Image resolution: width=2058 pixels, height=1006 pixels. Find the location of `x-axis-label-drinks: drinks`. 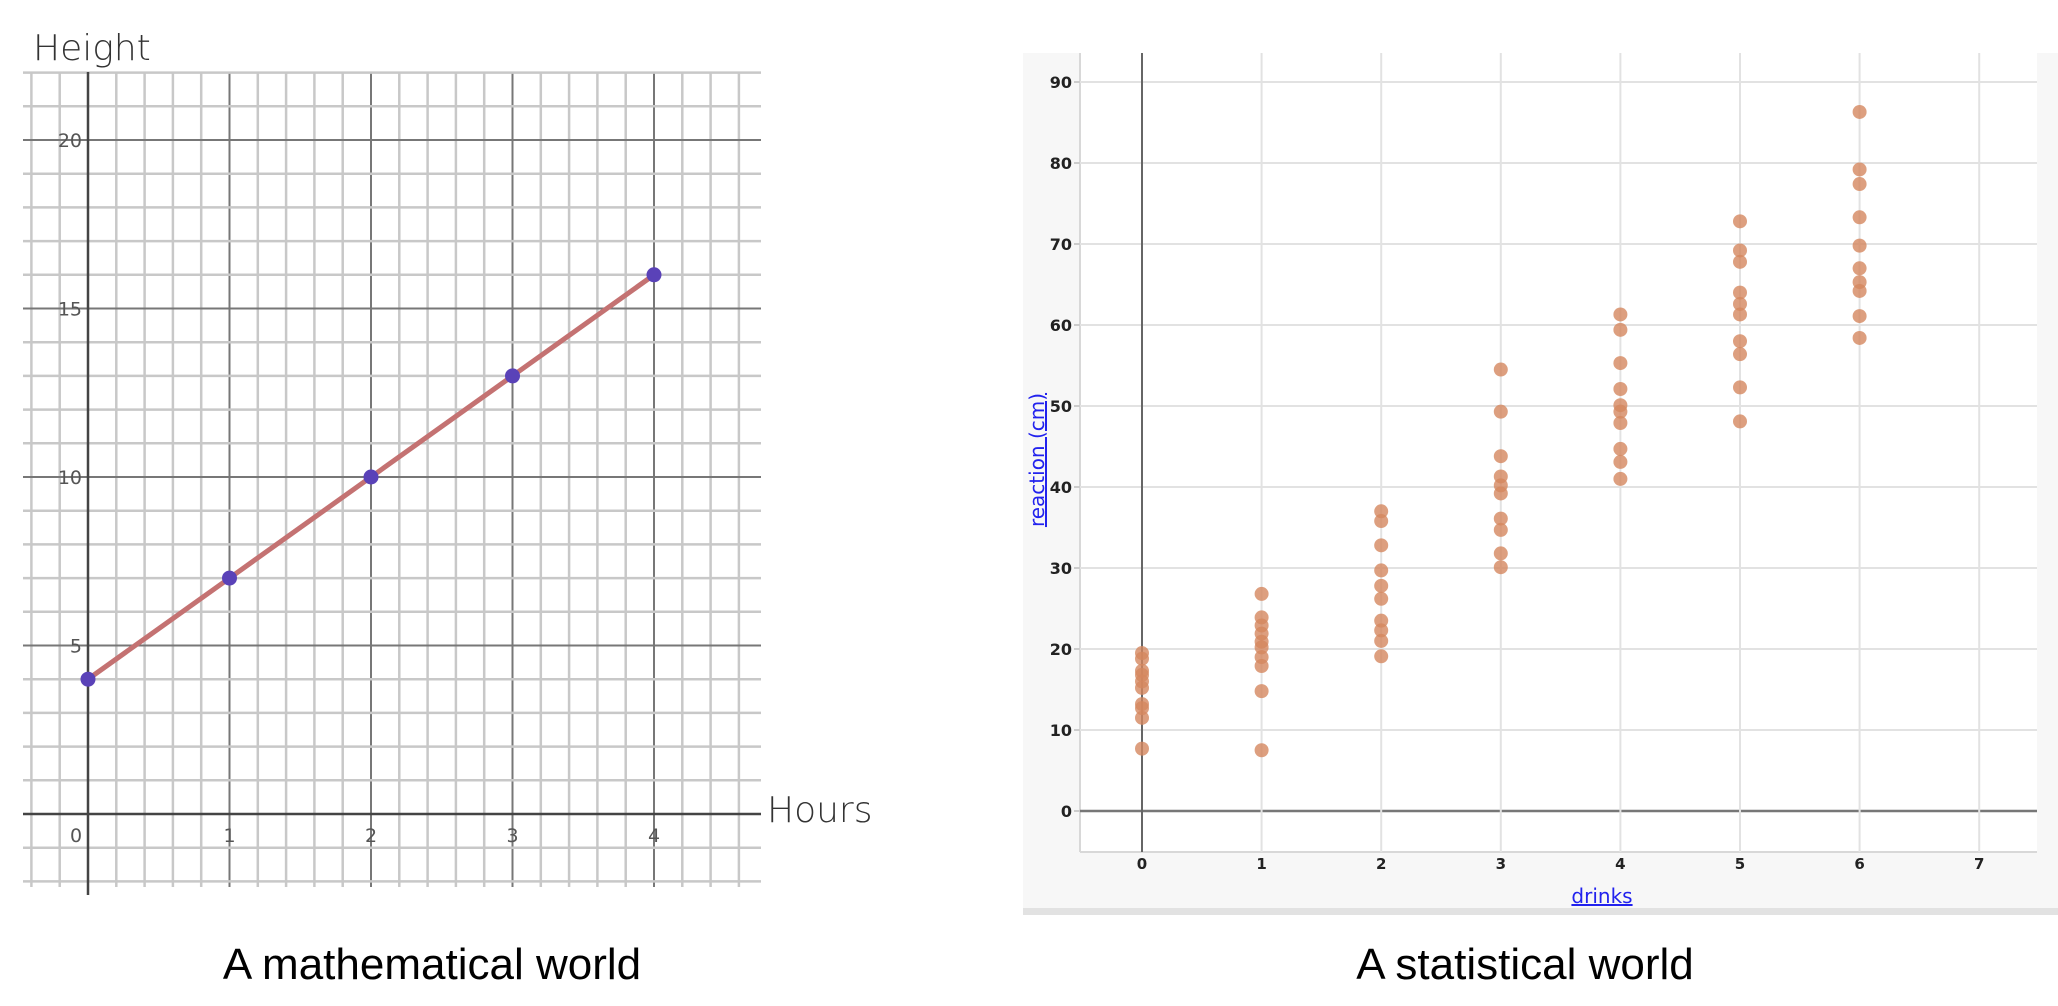

x-axis-label-drinks: drinks is located at coordinates (1602, 896).